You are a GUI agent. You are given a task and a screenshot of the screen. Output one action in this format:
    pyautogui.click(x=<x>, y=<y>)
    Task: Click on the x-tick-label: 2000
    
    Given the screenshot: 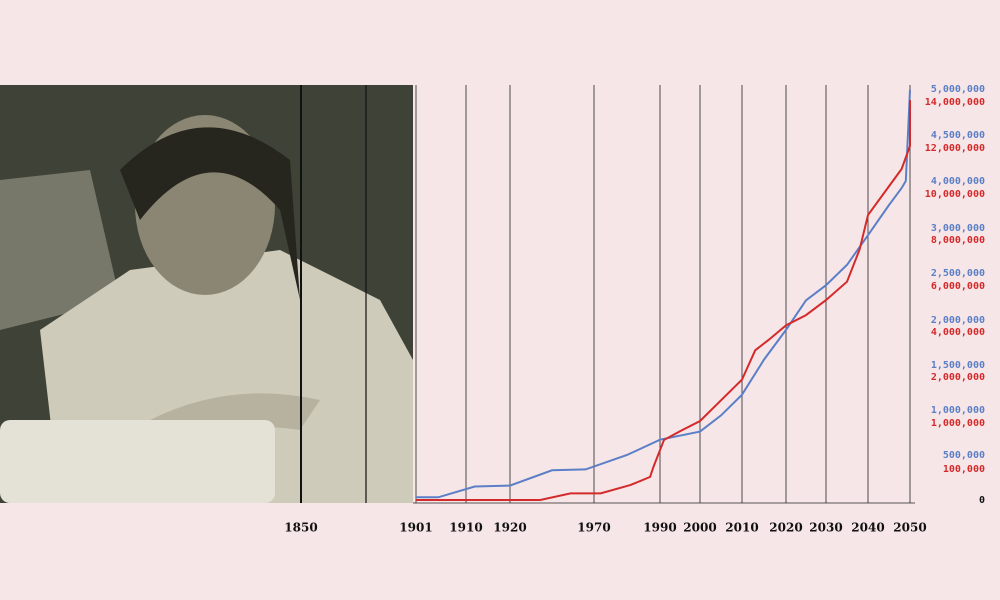 What is the action you would take?
    pyautogui.click(x=699, y=528)
    